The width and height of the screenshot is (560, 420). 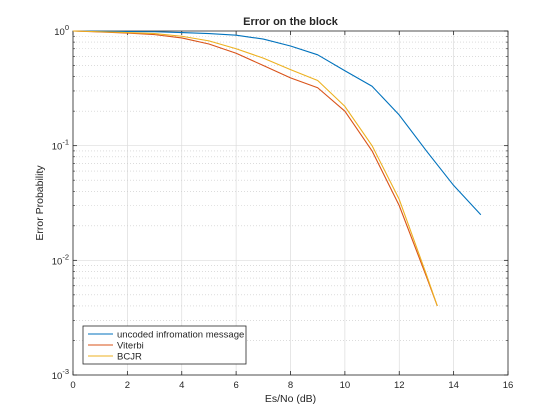 I want to click on x-tick-label: 8, so click(x=290, y=385).